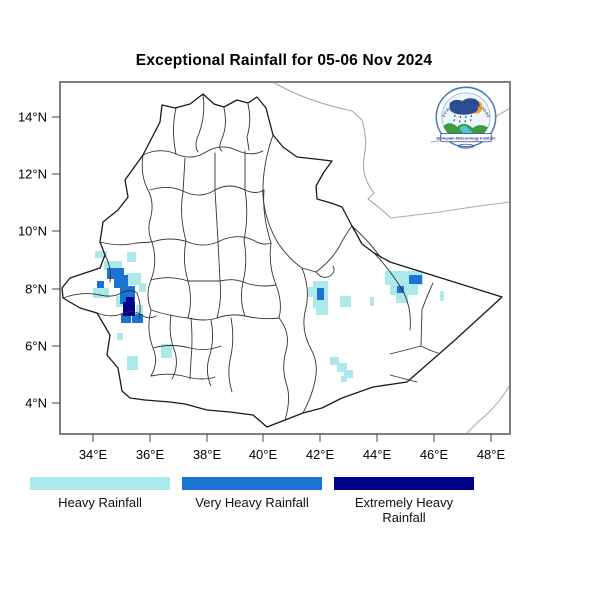  What do you see at coordinates (36, 289) in the screenshot?
I see `lat-tick-label: 8°N` at bounding box center [36, 289].